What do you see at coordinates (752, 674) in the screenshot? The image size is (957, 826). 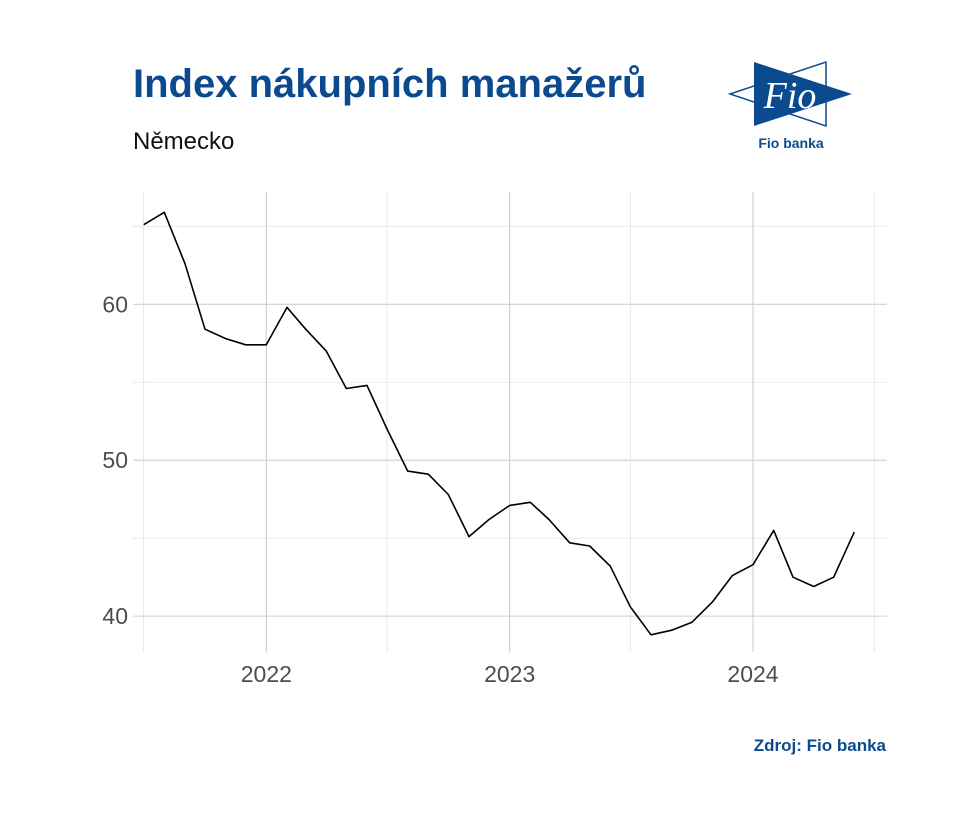 I see `x-tick-label: 2024` at bounding box center [752, 674].